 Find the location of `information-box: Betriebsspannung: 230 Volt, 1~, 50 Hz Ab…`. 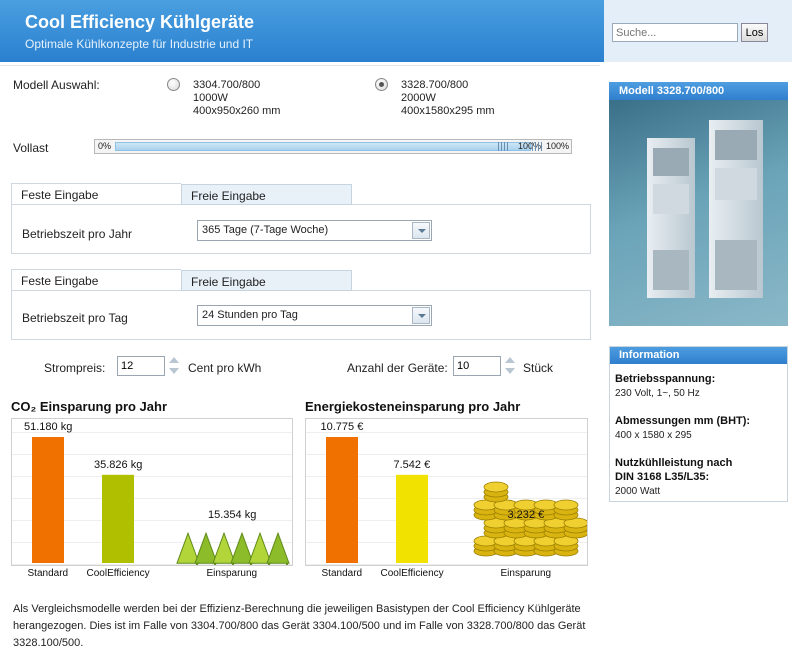

information-box: Betriebsspannung: 230 Volt, 1~, 50 Hz Ab… is located at coordinates (698, 424).